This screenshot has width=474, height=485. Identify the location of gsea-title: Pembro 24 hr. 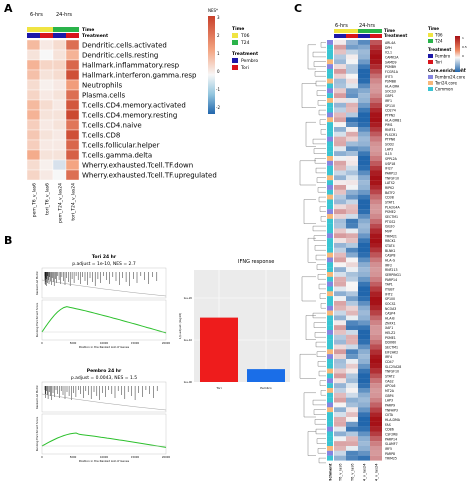
(104, 371).